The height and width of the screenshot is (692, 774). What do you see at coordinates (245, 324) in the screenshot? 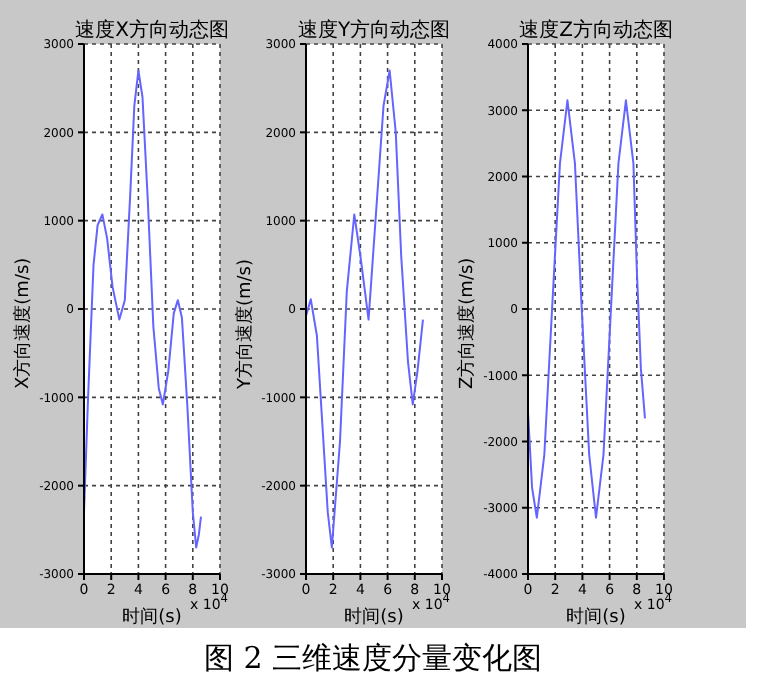
I see `y-axis-title: Y方向速度(m/s)` at bounding box center [245, 324].